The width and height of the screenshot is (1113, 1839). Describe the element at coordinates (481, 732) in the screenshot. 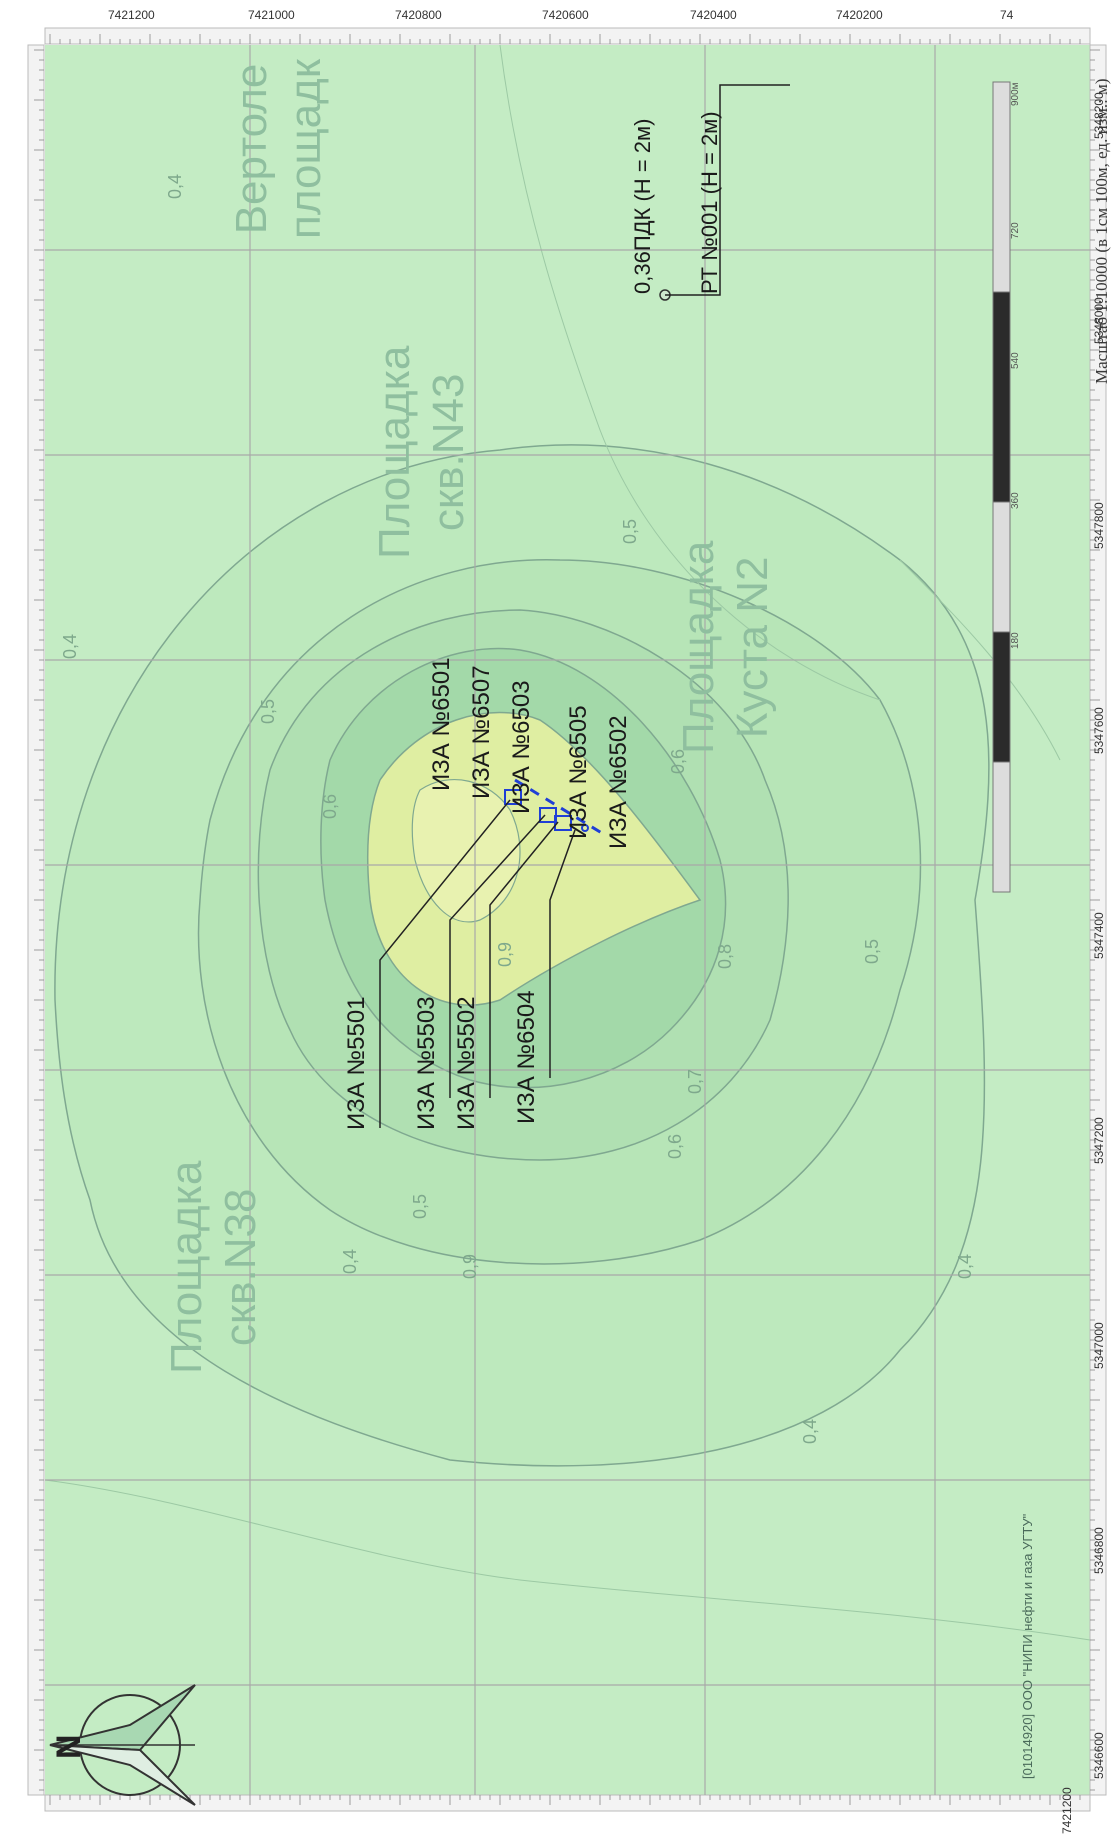

I see `source-label: ИЗА №6507` at that location.